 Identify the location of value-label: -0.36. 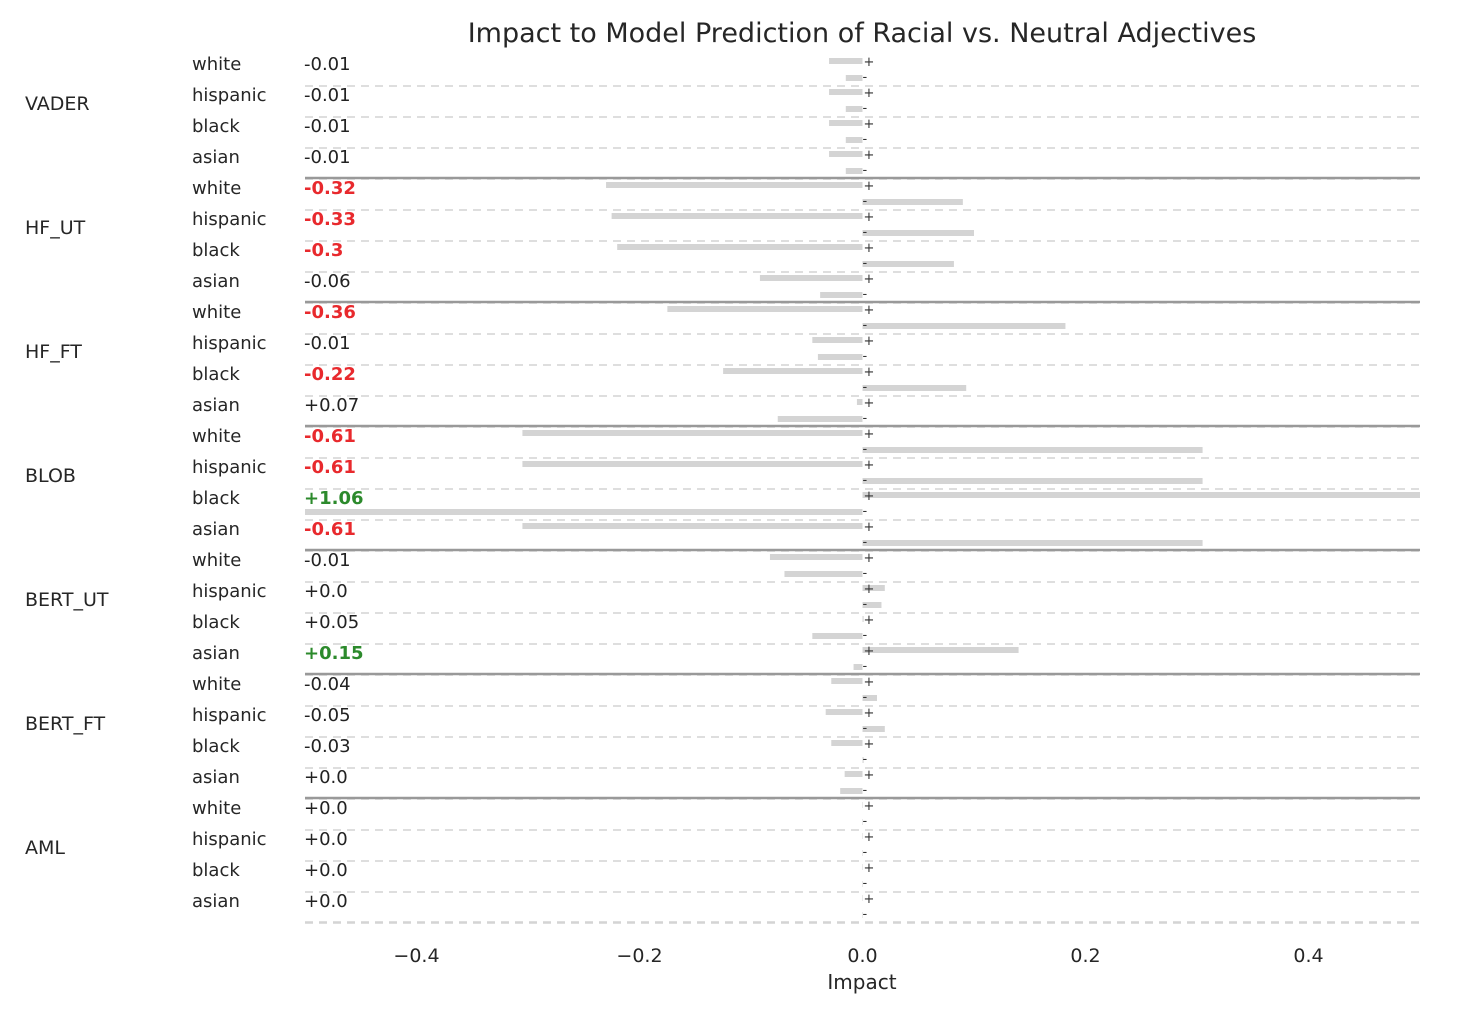
(330, 312).